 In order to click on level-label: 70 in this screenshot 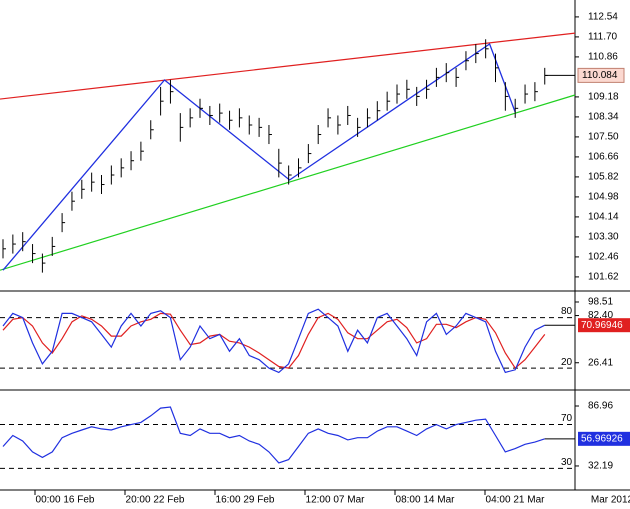, I will do `click(567, 418)`.